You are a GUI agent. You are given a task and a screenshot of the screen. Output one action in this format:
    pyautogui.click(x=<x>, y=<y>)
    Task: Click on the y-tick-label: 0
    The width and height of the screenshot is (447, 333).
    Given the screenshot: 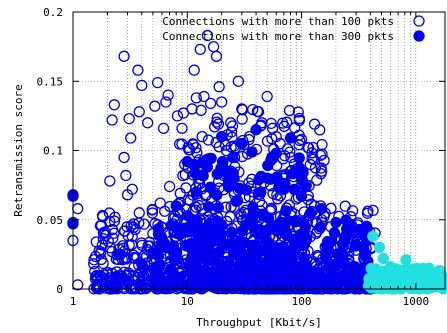 What is the action you would take?
    pyautogui.click(x=59, y=289)
    